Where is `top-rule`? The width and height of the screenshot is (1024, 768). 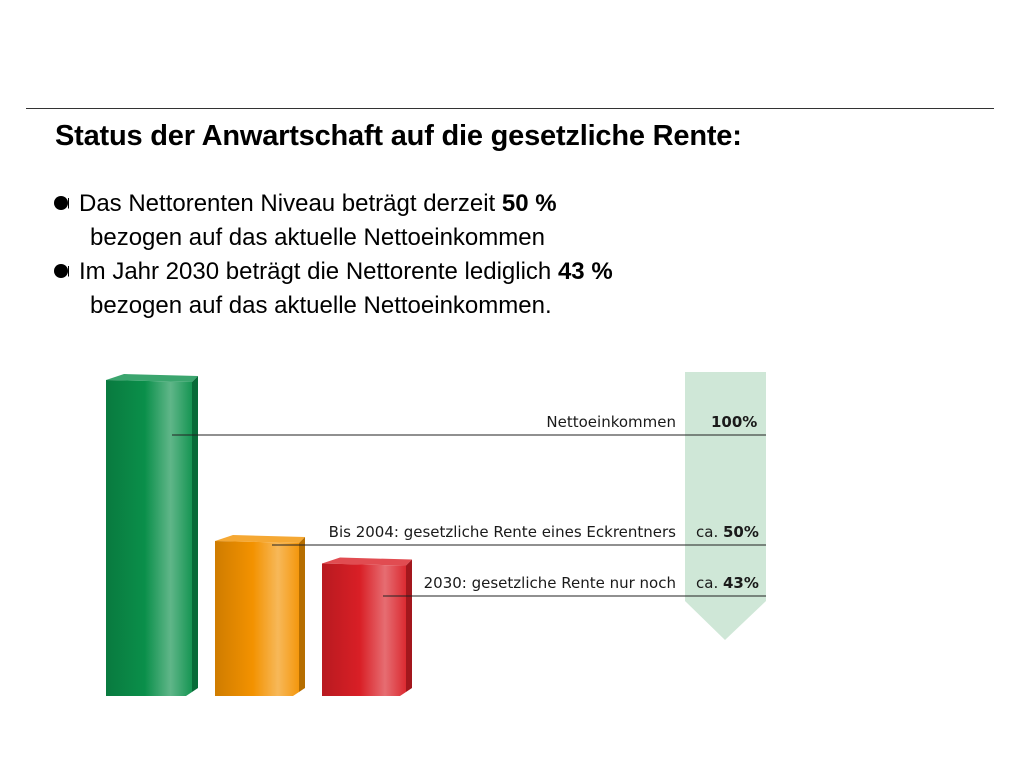
top-rule is located at coordinates (510, 108).